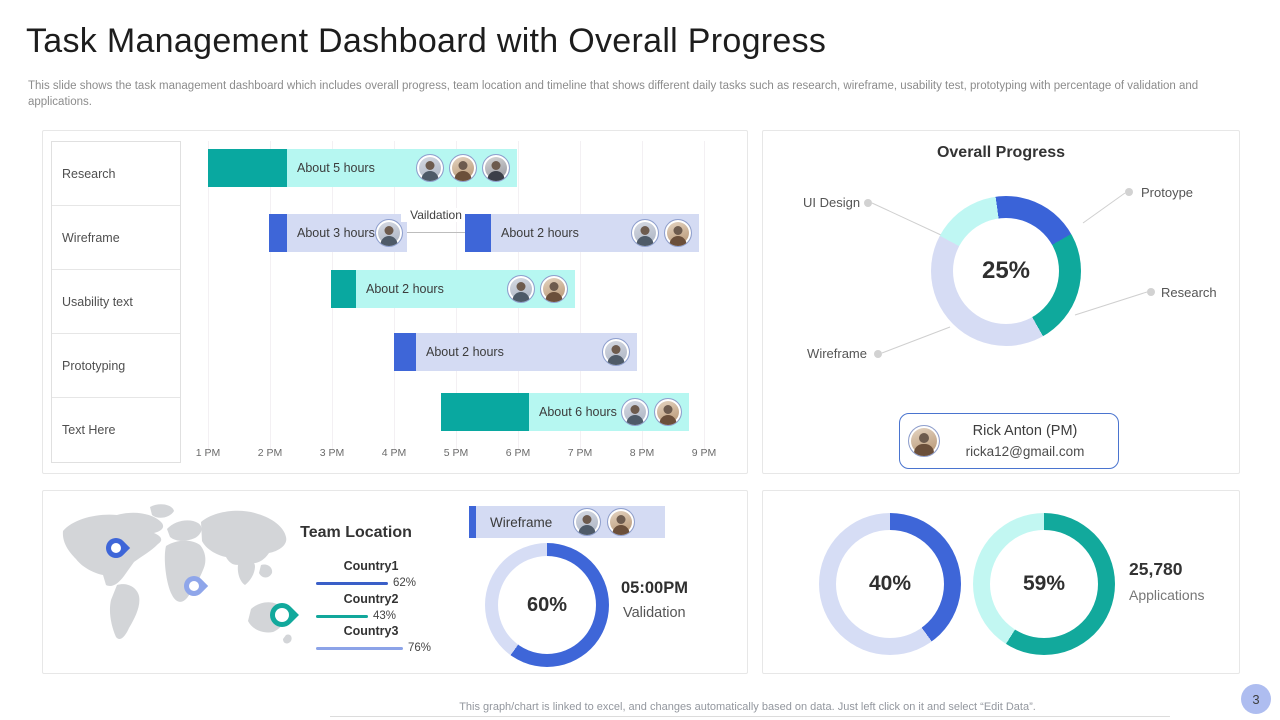 The image size is (1280, 720). I want to click on gantt-bar-texthere: About 6 hours, so click(565, 412).